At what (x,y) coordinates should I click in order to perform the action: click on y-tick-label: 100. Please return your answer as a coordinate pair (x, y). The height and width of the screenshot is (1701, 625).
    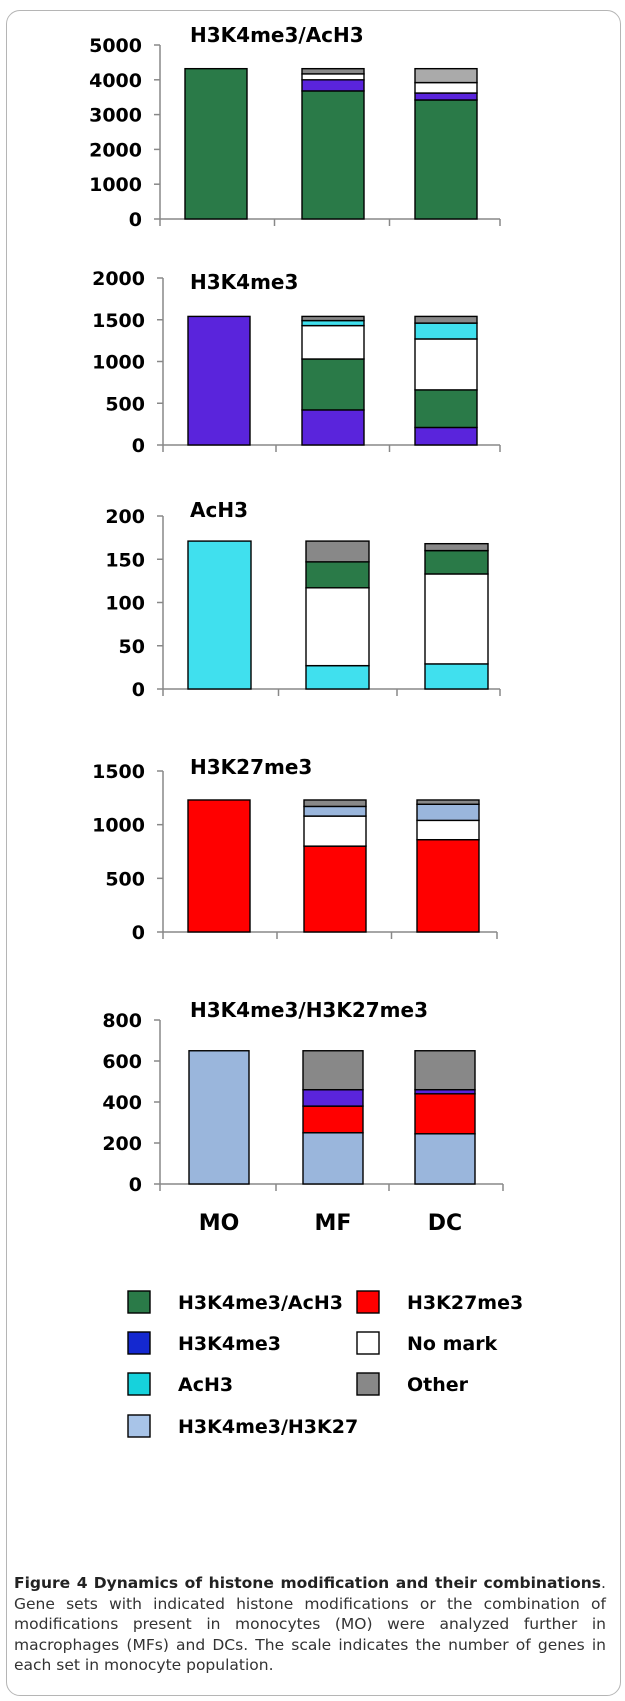
    Looking at the image, I should click on (125, 604).